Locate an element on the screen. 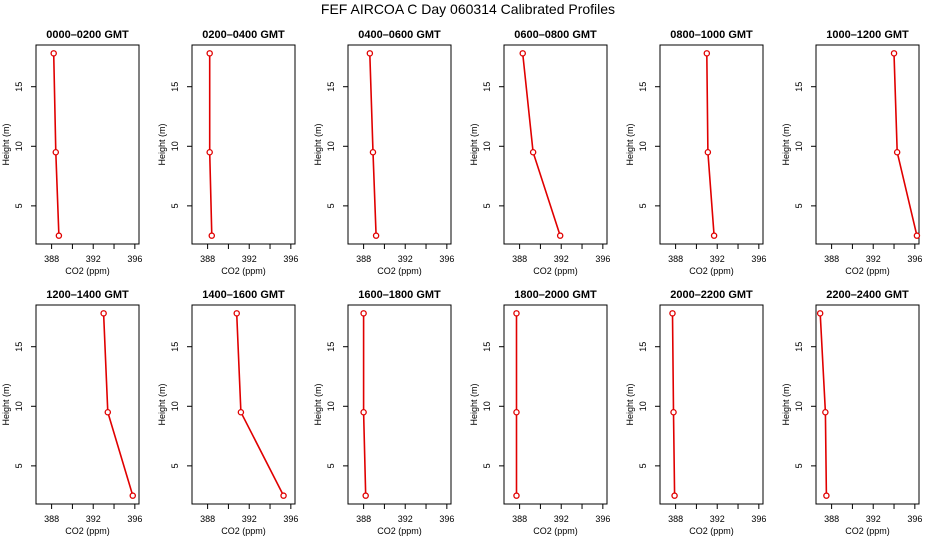  chart-title: 1600–1800 GMT is located at coordinates (399, 295).